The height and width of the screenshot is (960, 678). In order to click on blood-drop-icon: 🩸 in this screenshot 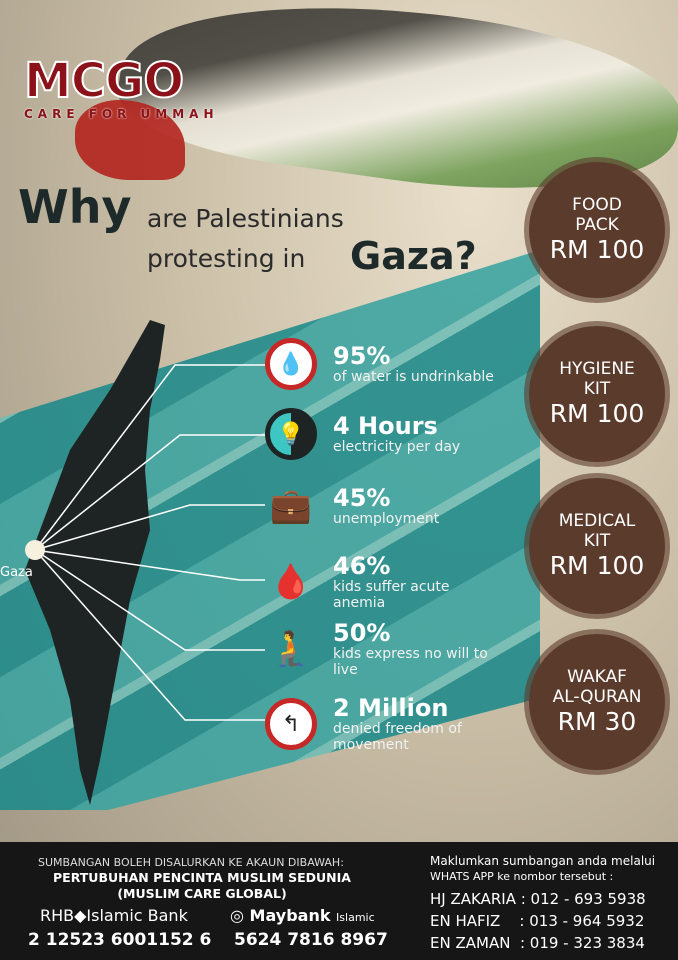, I will do `click(291, 582)`.